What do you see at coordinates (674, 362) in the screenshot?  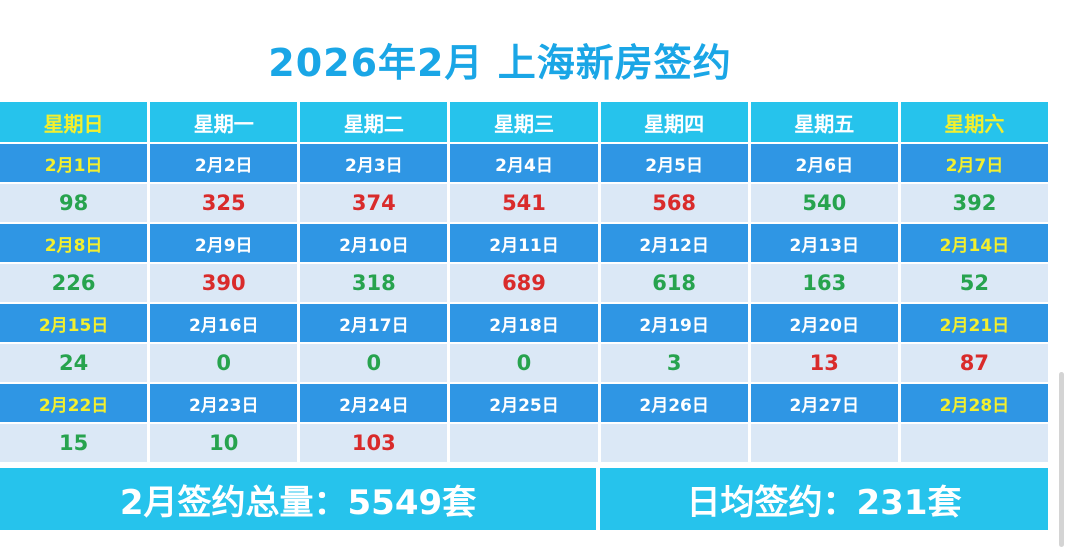 I see `signing-count-cell: 3` at bounding box center [674, 362].